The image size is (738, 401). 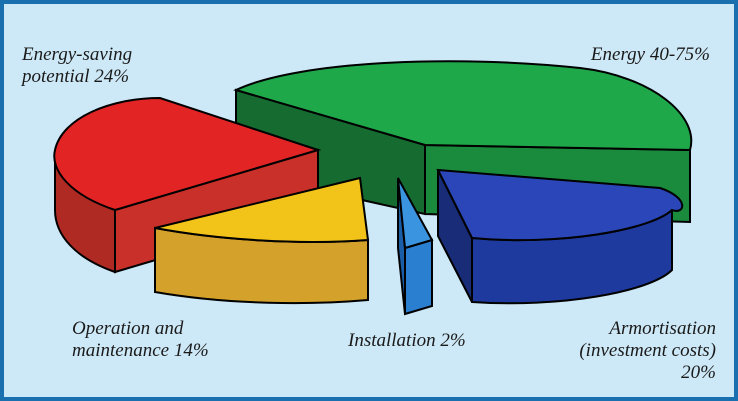 I want to click on label-operation-maintenance: Operation and maintenance 14%, so click(x=140, y=339).